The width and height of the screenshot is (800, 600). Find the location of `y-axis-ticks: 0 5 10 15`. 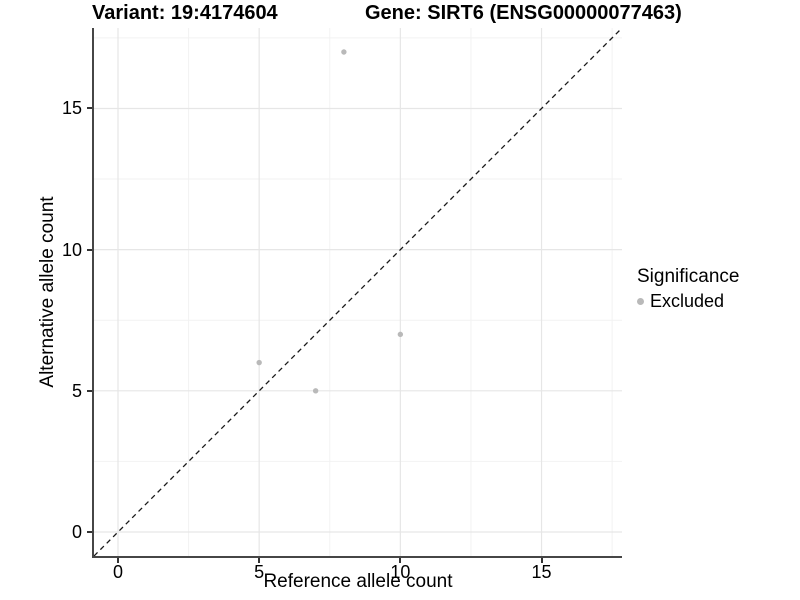

y-axis-ticks: 0 5 10 15 is located at coordinates (61, 292).